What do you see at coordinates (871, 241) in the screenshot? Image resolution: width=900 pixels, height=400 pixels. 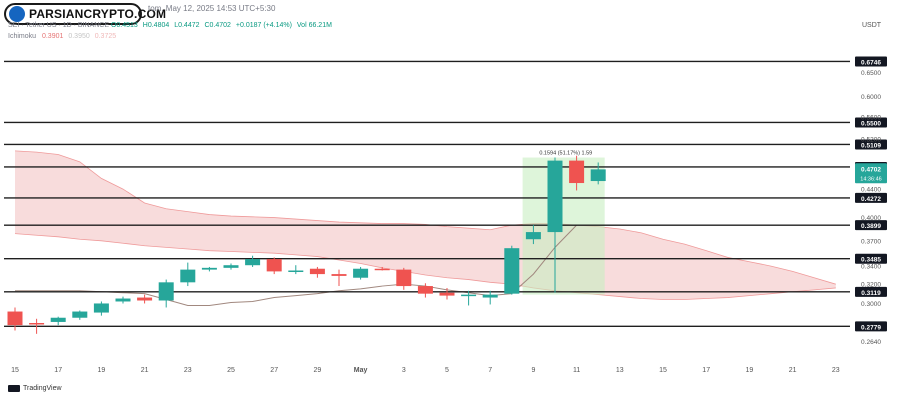 I see `y-tick-label: 0.3700` at bounding box center [871, 241].